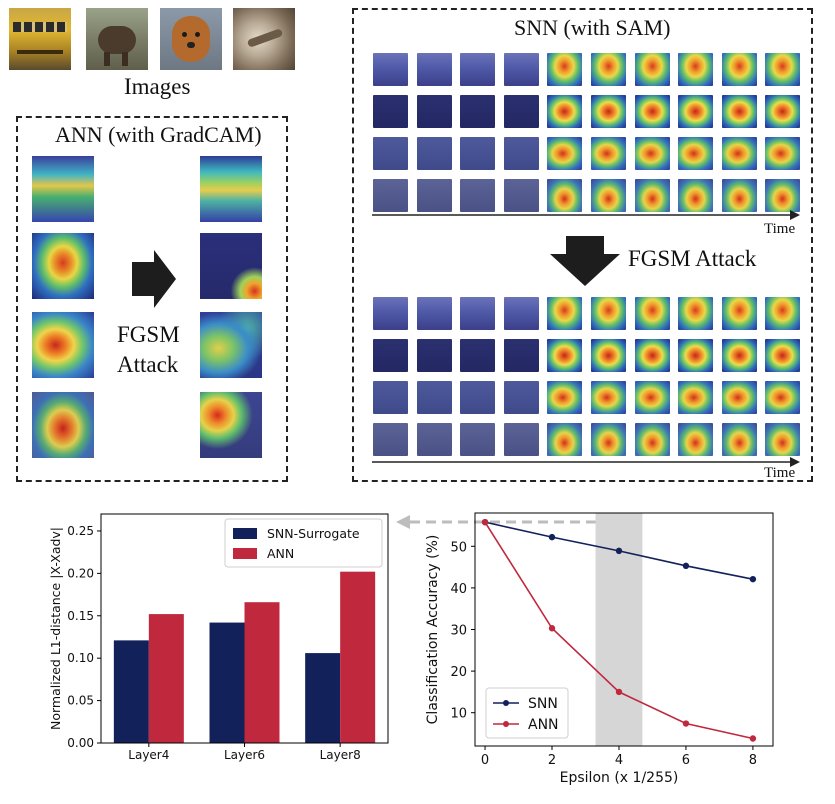  What do you see at coordinates (280, 553) in the screenshot?
I see `legend-label: ANN` at bounding box center [280, 553].